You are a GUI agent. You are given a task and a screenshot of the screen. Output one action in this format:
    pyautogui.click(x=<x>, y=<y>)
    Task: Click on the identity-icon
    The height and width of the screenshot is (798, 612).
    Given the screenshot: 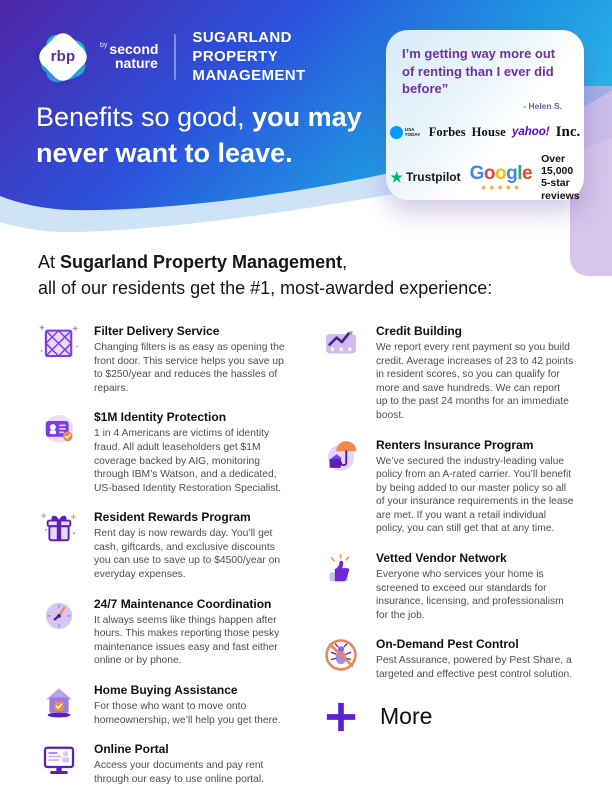 What is the action you would take?
    pyautogui.click(x=59, y=428)
    